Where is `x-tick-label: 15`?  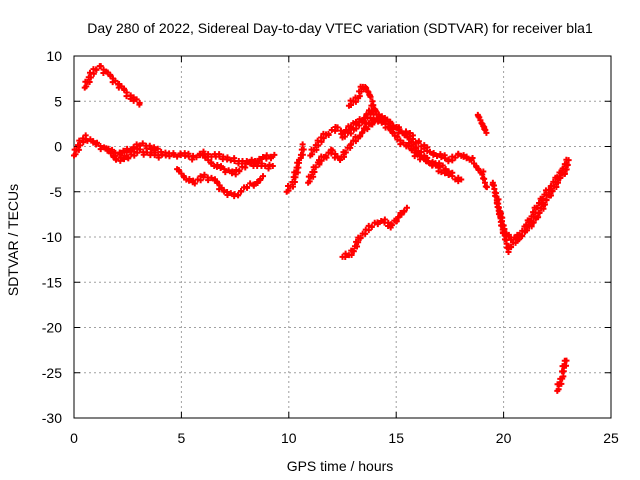 x-tick-label: 15 is located at coordinates (396, 438).